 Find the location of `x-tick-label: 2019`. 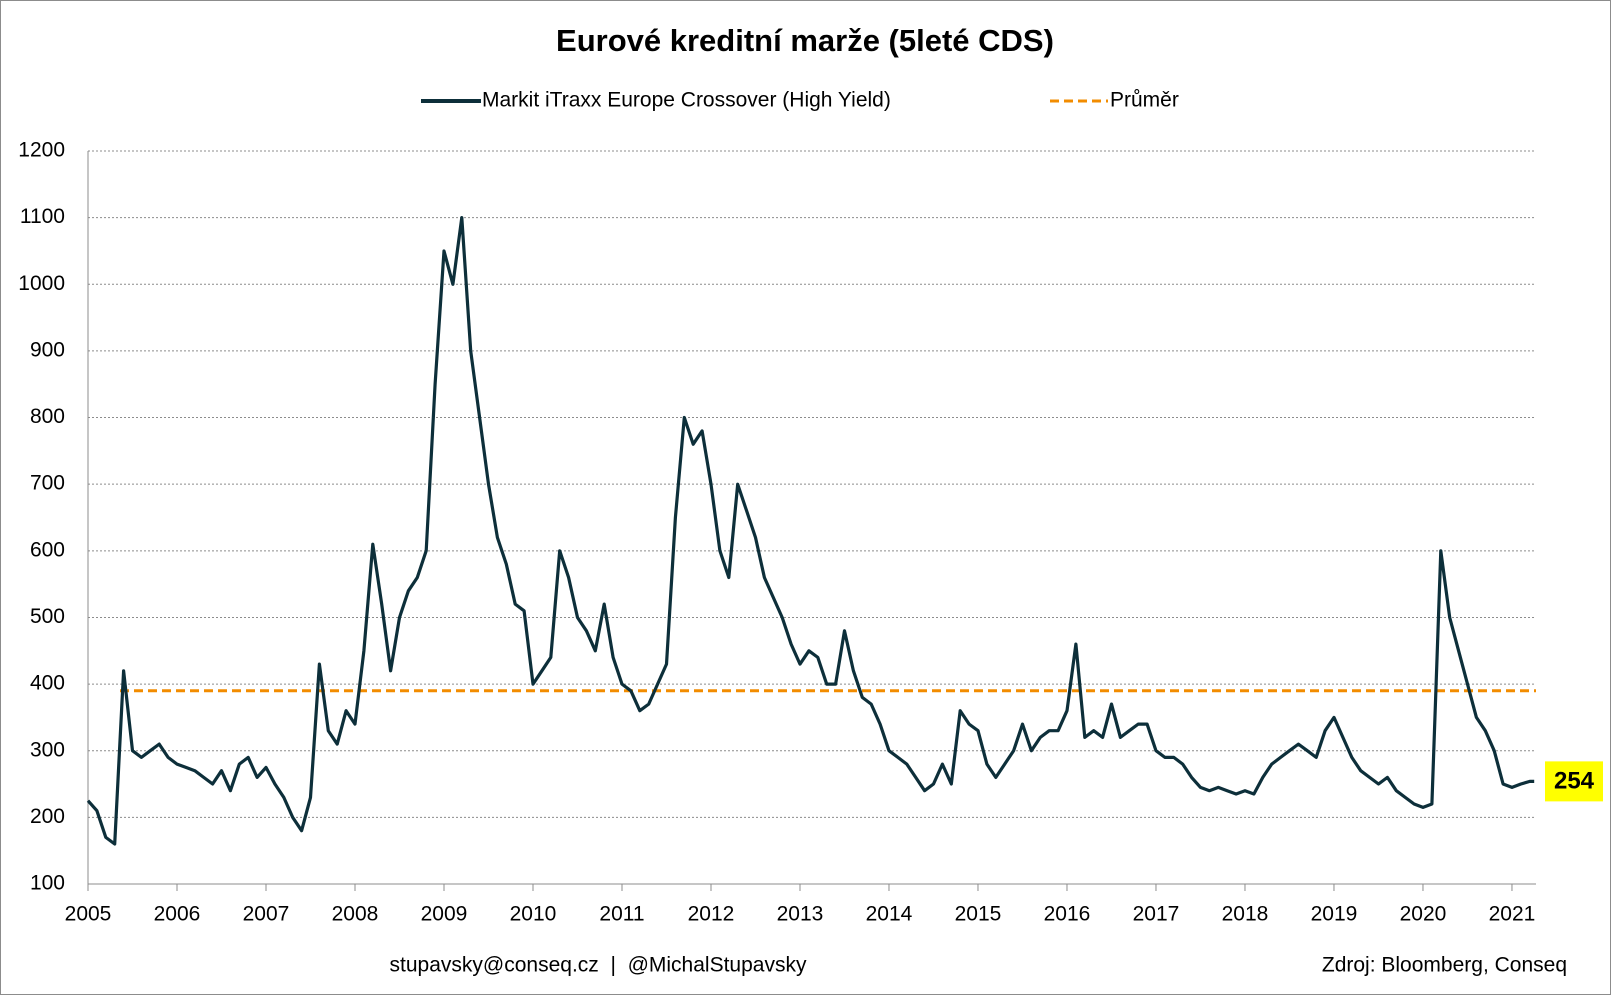

x-tick-label: 2019 is located at coordinates (1334, 914).